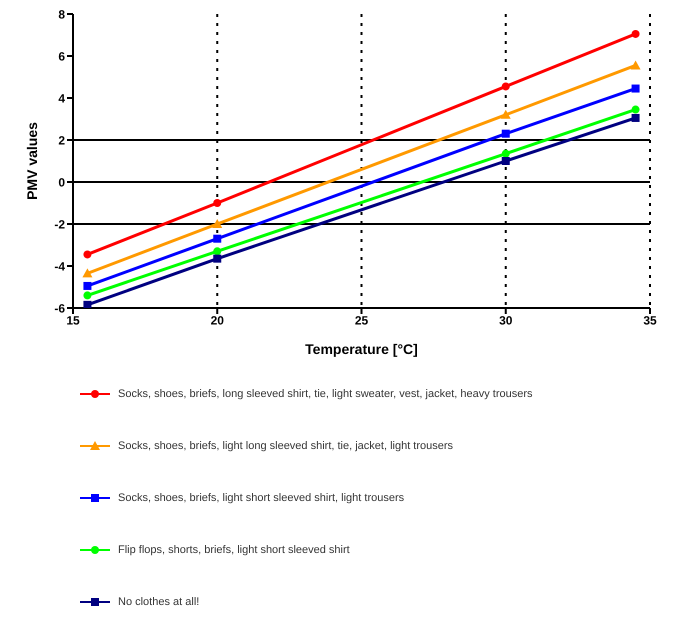  I want to click on x-tick-label: 30, so click(506, 321).